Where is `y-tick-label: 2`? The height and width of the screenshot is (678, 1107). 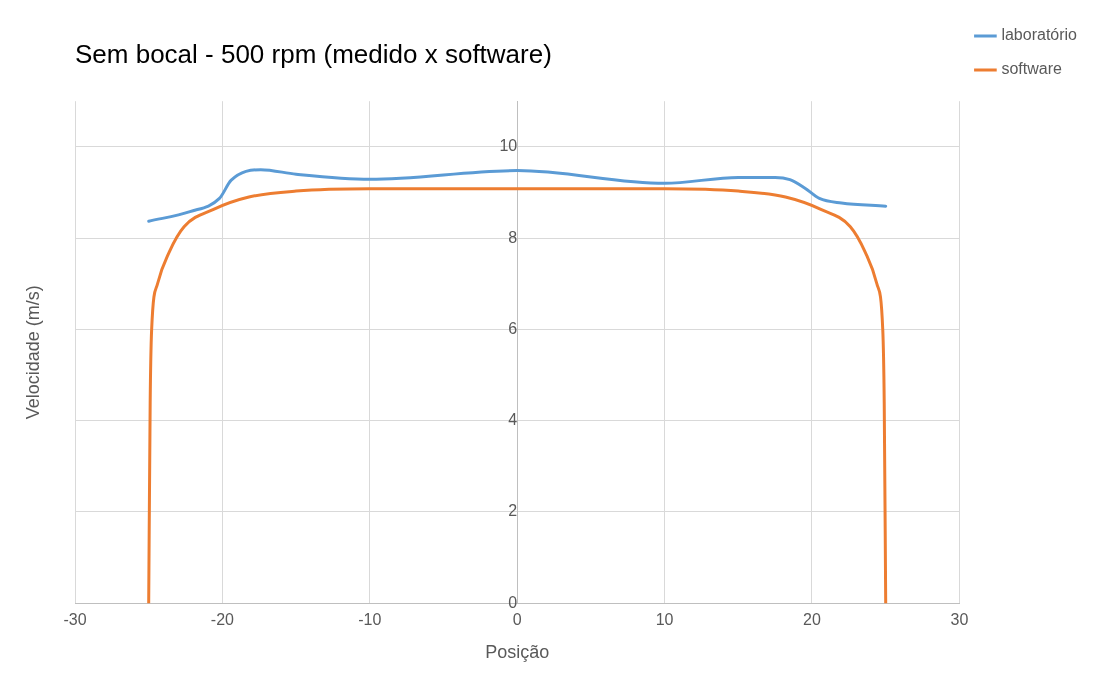 y-tick-label: 2 is located at coordinates (513, 511).